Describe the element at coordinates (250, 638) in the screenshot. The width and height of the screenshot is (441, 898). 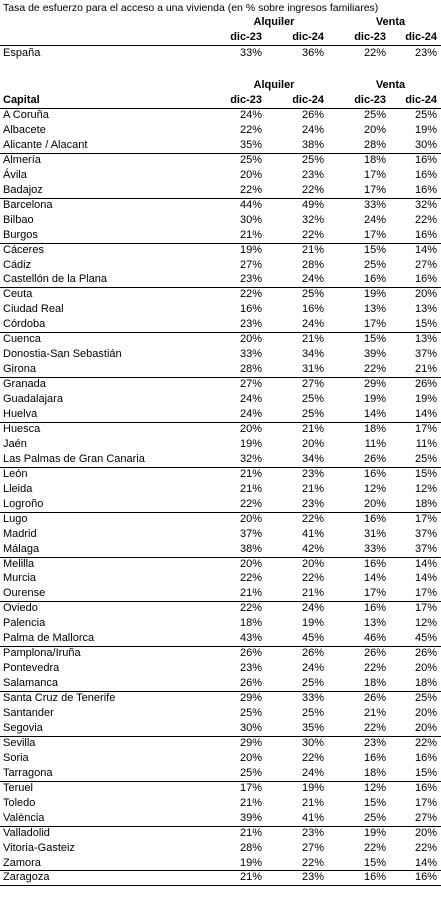
I see `cell: 43%` at that location.